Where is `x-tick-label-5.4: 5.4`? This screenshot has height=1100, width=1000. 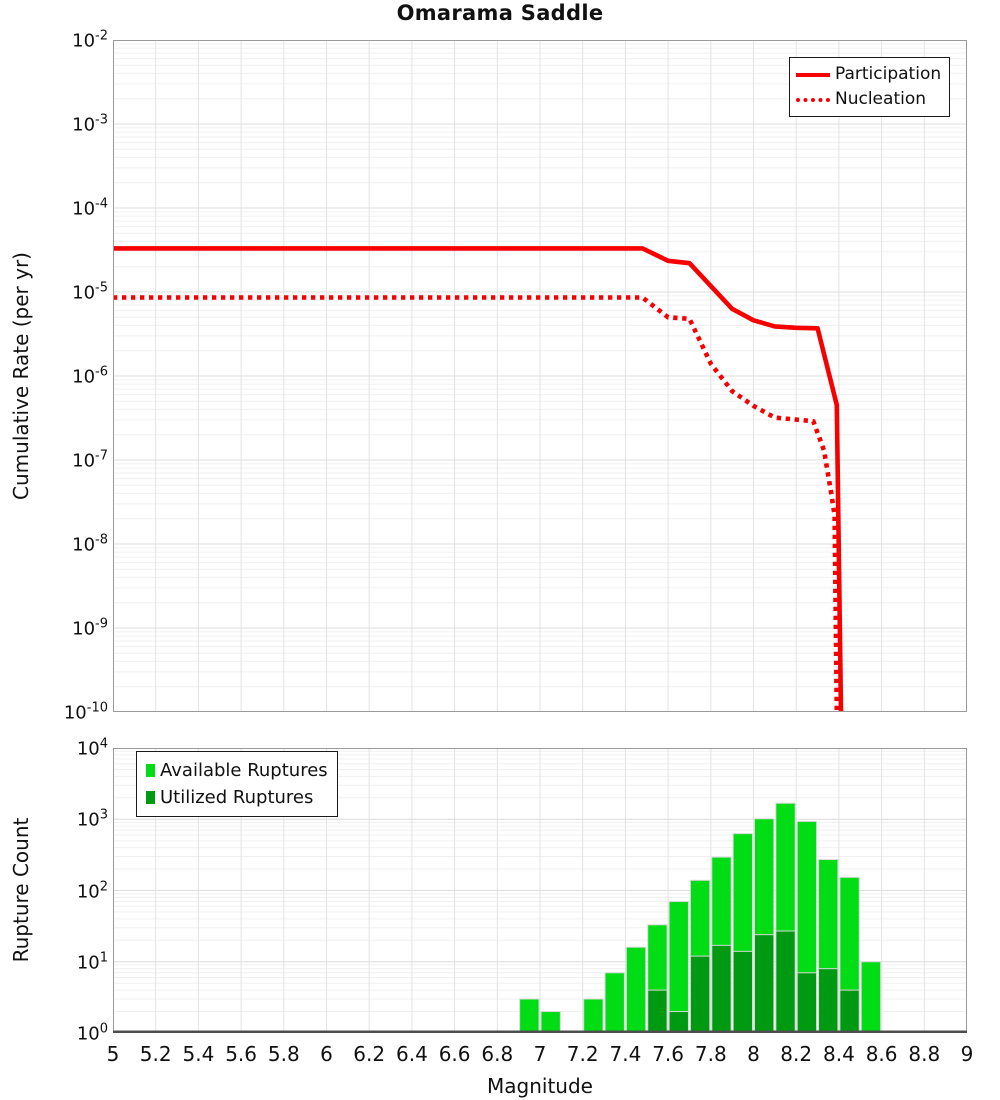
x-tick-label-5.4: 5.4 is located at coordinates (198, 1054).